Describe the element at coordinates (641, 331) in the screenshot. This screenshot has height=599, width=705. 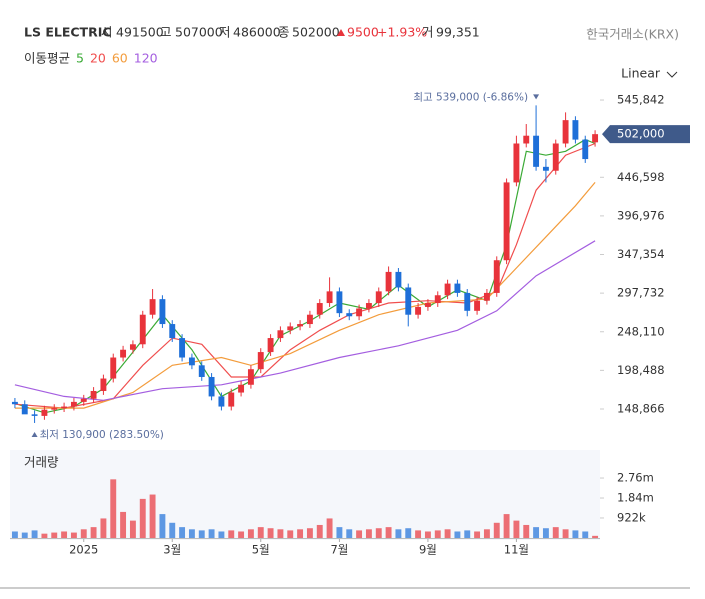
I see `y-tick-label: 248,110` at that location.